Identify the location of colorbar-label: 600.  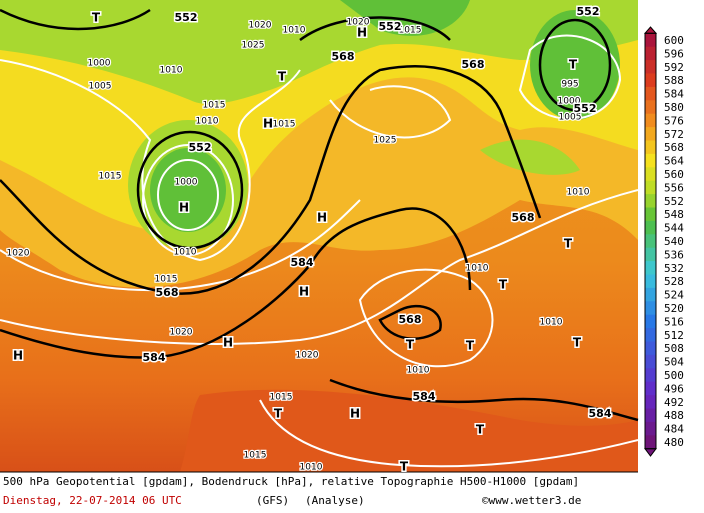
(674, 40).